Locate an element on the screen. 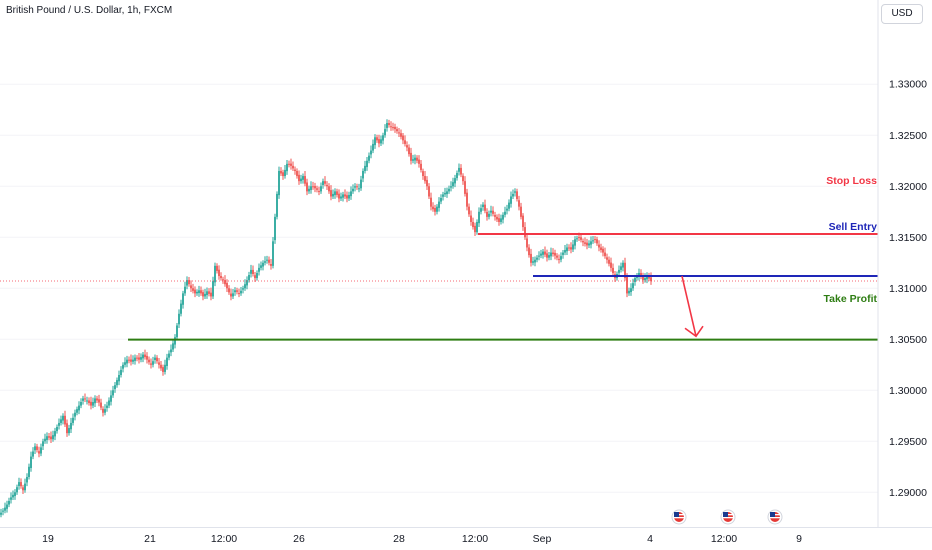 The height and width of the screenshot is (550, 932). chart-title: British Pound / U.S. Dollar, 1h, FXCM is located at coordinates (89, 10).